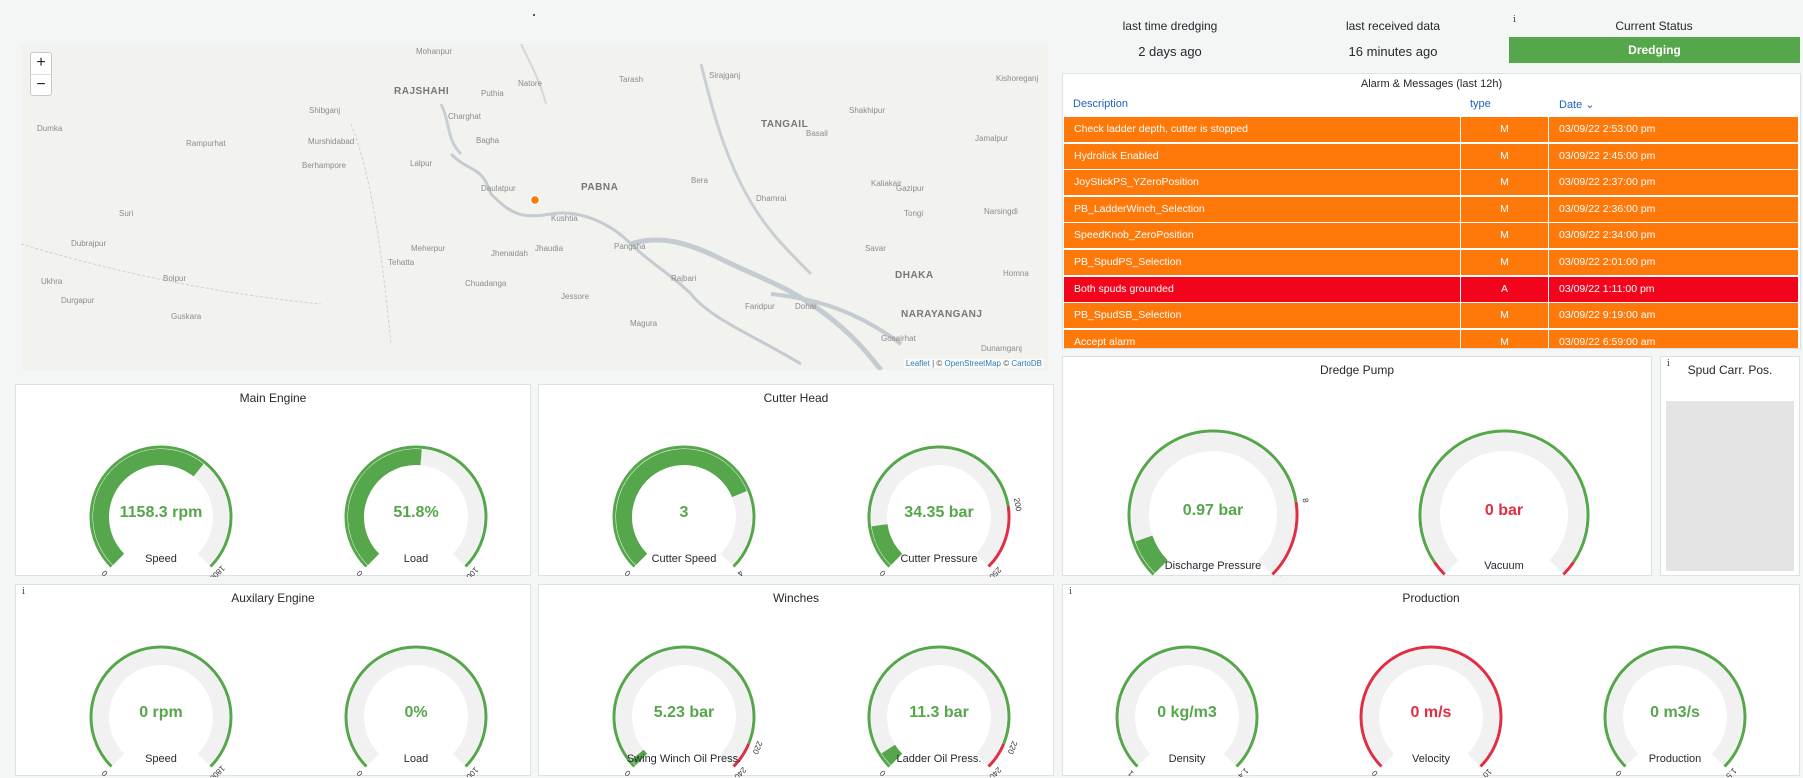 This screenshot has width=1803, height=778. I want to click on map-place-label: Durgapur, so click(78, 300).